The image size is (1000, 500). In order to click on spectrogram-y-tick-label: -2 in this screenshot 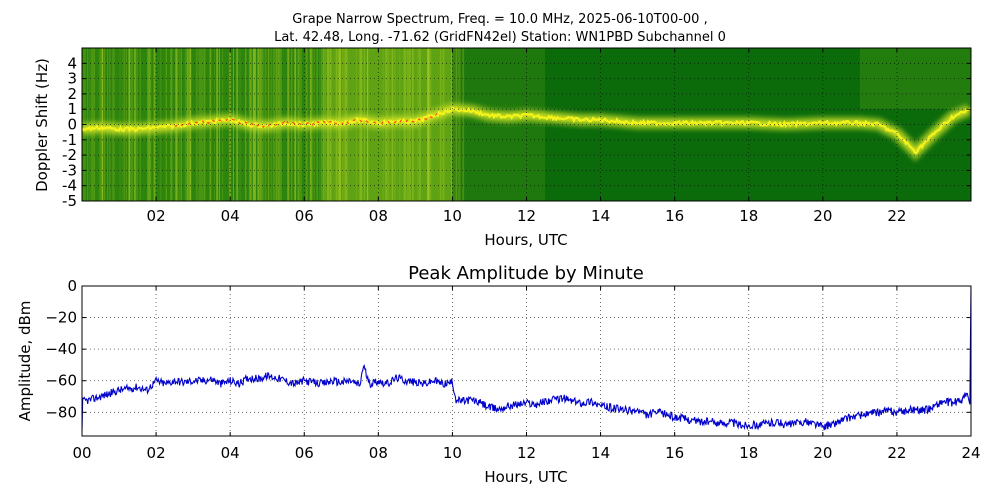, I will do `click(69, 155)`.